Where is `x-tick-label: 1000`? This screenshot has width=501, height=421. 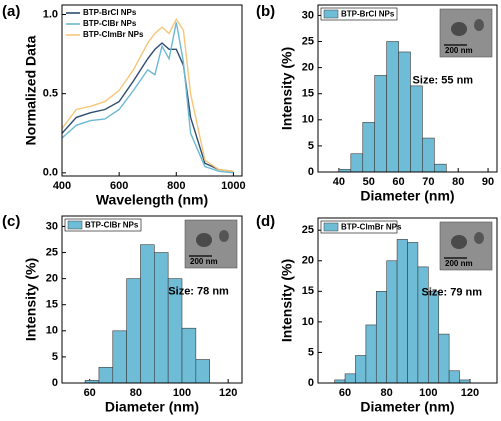
x-tick-label: 1000 is located at coordinates (233, 186).